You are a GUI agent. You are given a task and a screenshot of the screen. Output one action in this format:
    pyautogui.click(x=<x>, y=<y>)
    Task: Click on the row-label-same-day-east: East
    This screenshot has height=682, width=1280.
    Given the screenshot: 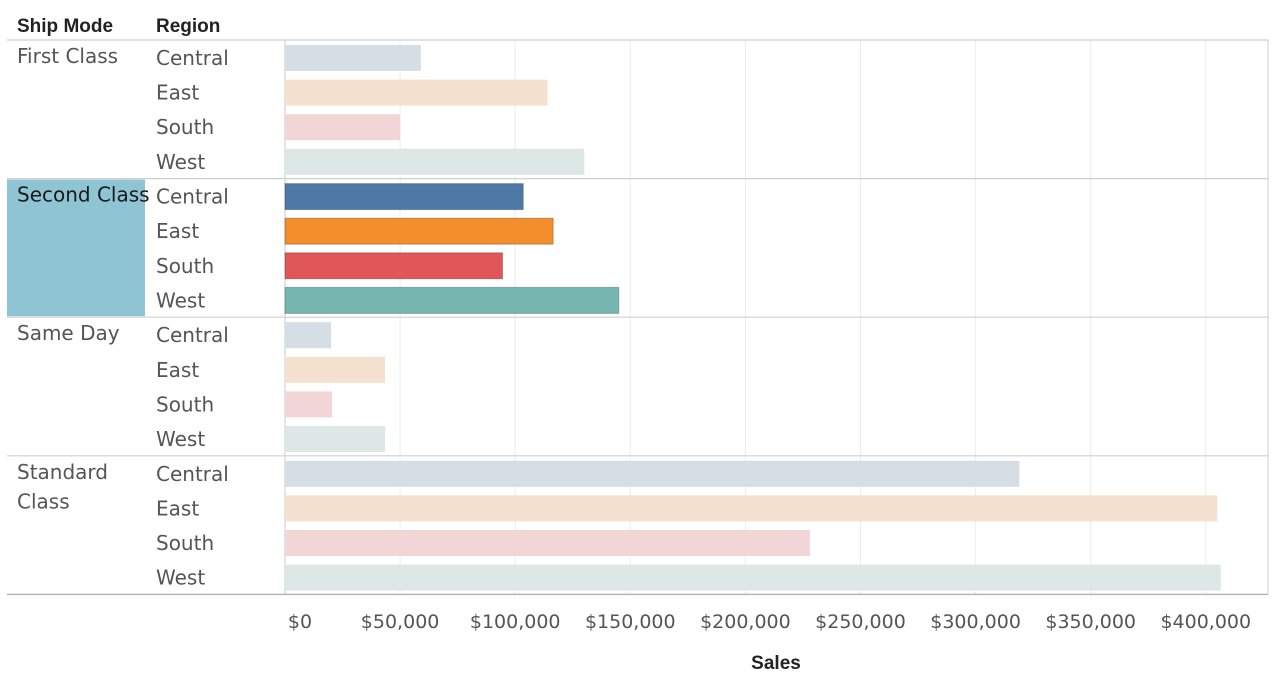 What is the action you would take?
    pyautogui.click(x=177, y=370)
    